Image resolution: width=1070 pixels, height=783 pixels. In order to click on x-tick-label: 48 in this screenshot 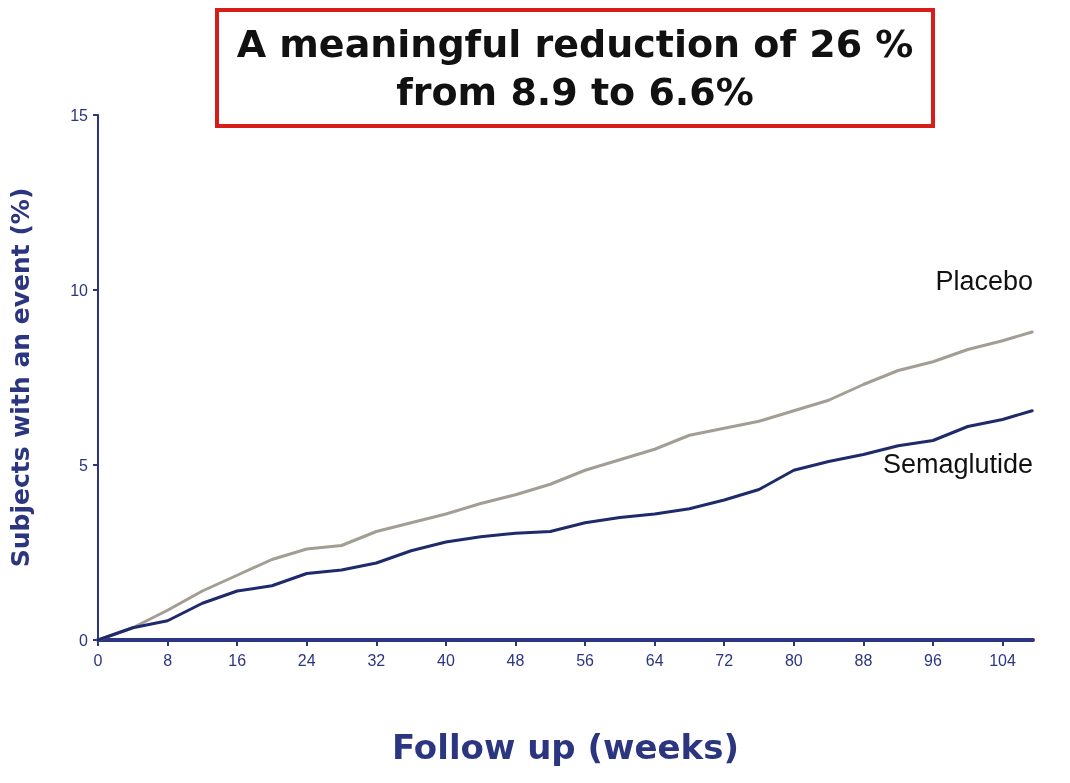, I will do `click(515, 660)`.